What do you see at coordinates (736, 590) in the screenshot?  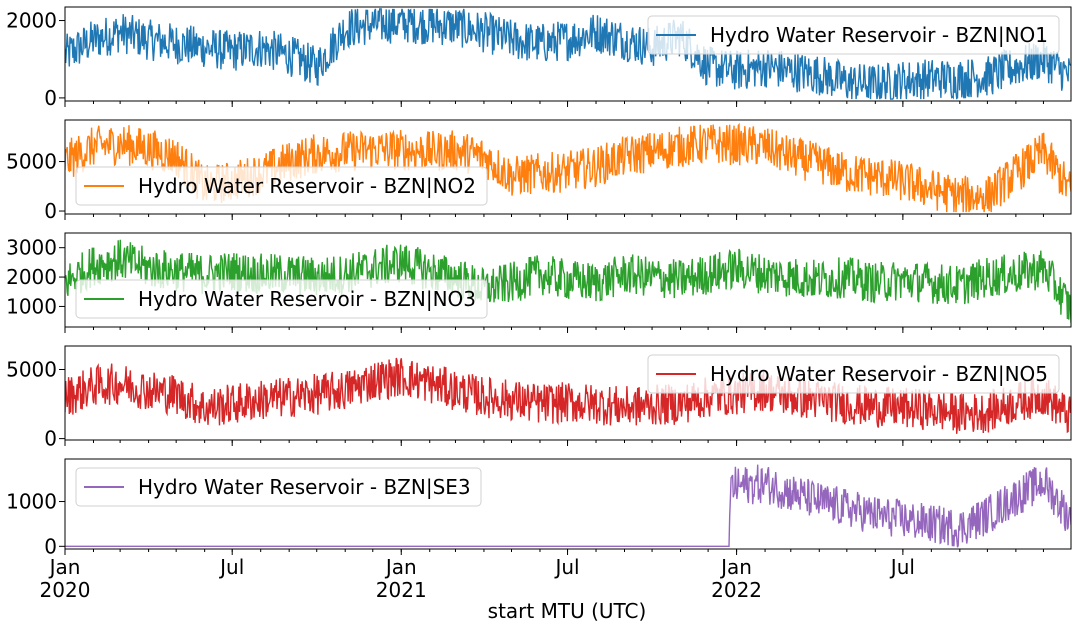 I see `x-tick-year-label: 2022` at bounding box center [736, 590].